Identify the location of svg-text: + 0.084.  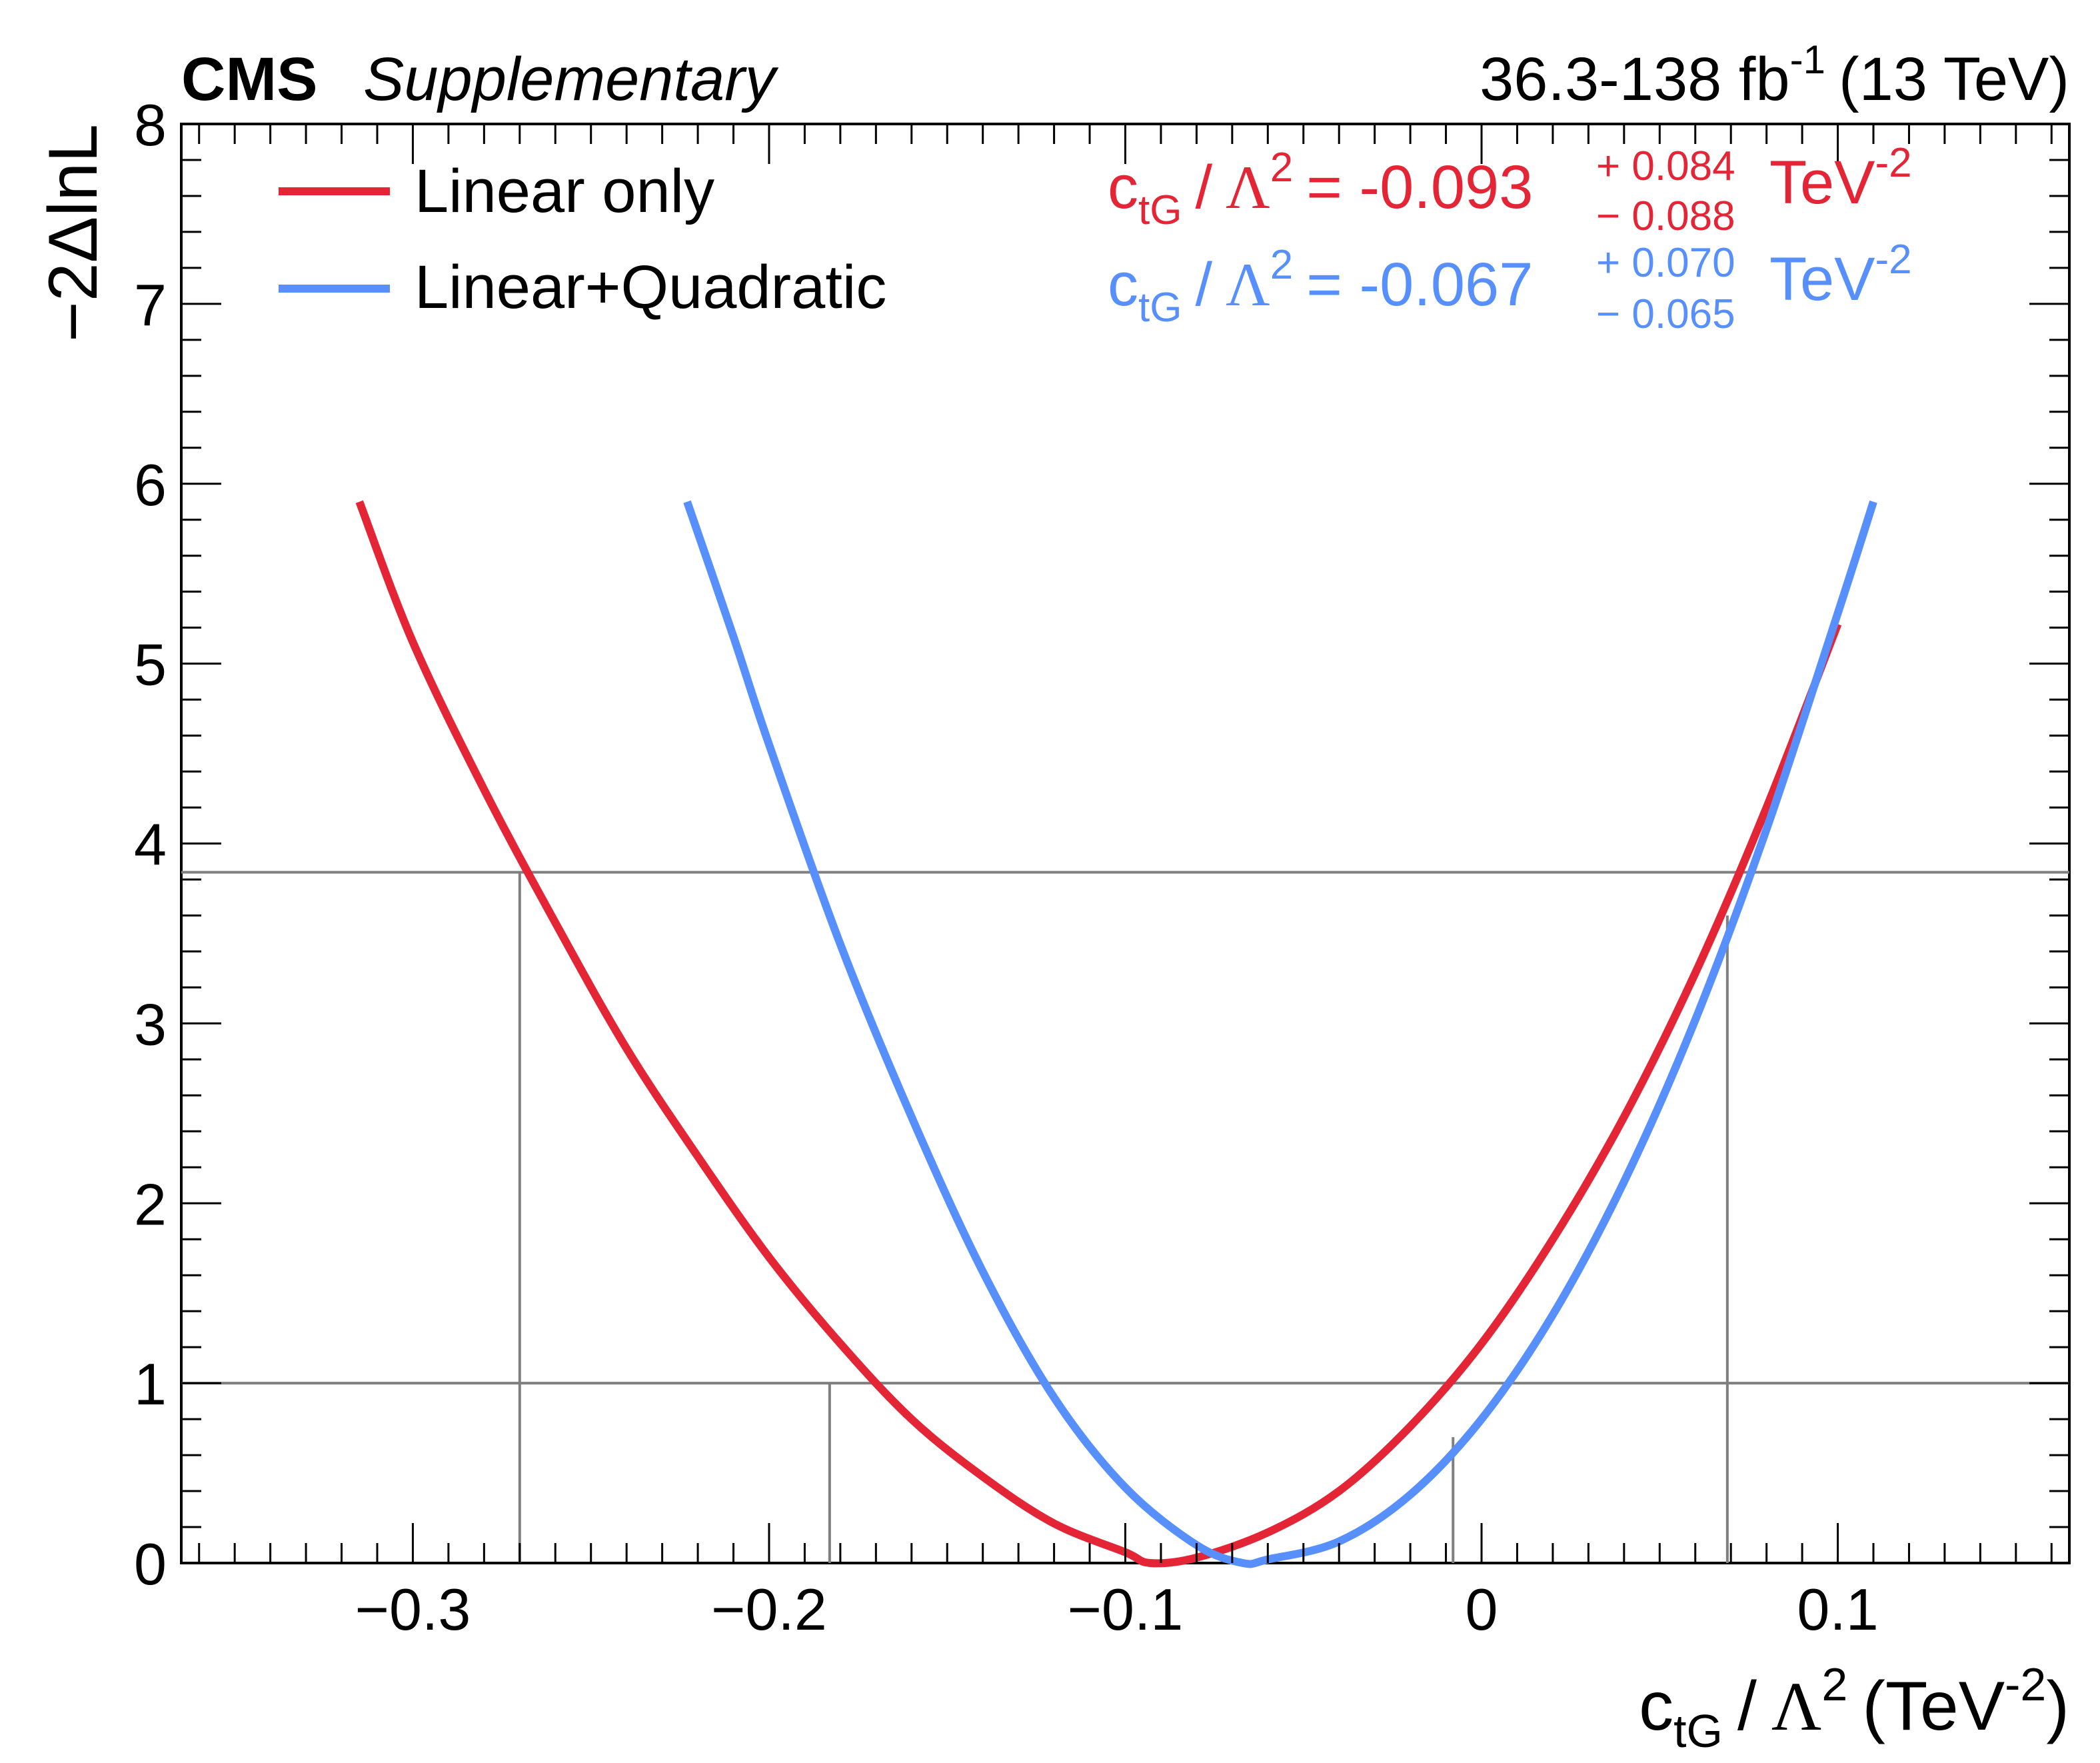
(1665, 166).